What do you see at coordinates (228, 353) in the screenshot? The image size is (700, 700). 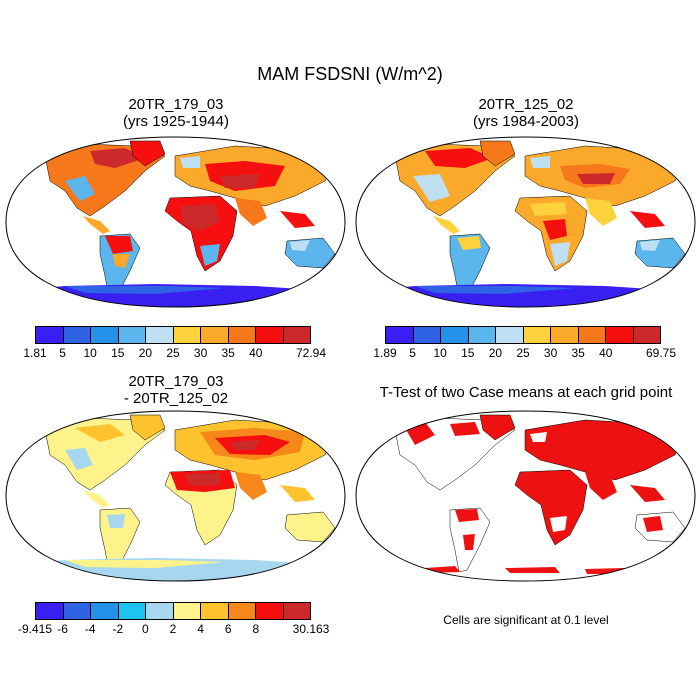 I see `colorbar-1-tick-label: 35` at bounding box center [228, 353].